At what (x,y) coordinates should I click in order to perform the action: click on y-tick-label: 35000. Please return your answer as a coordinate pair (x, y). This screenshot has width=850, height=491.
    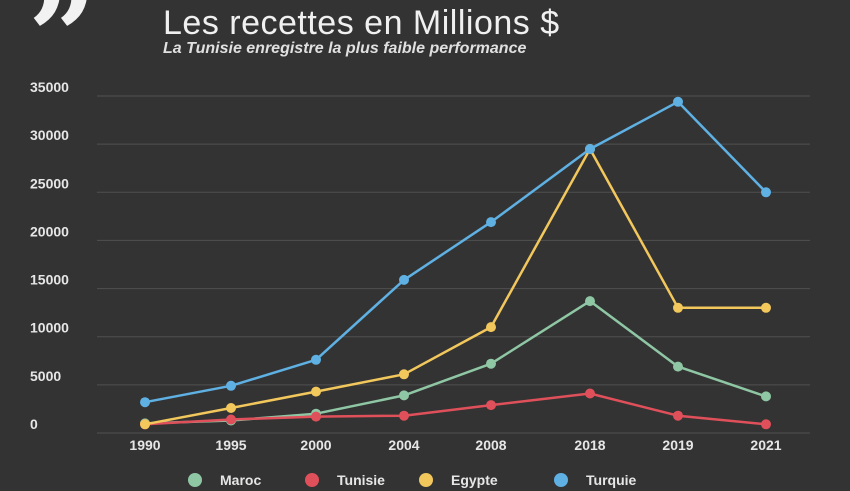
    Looking at the image, I should click on (49, 87).